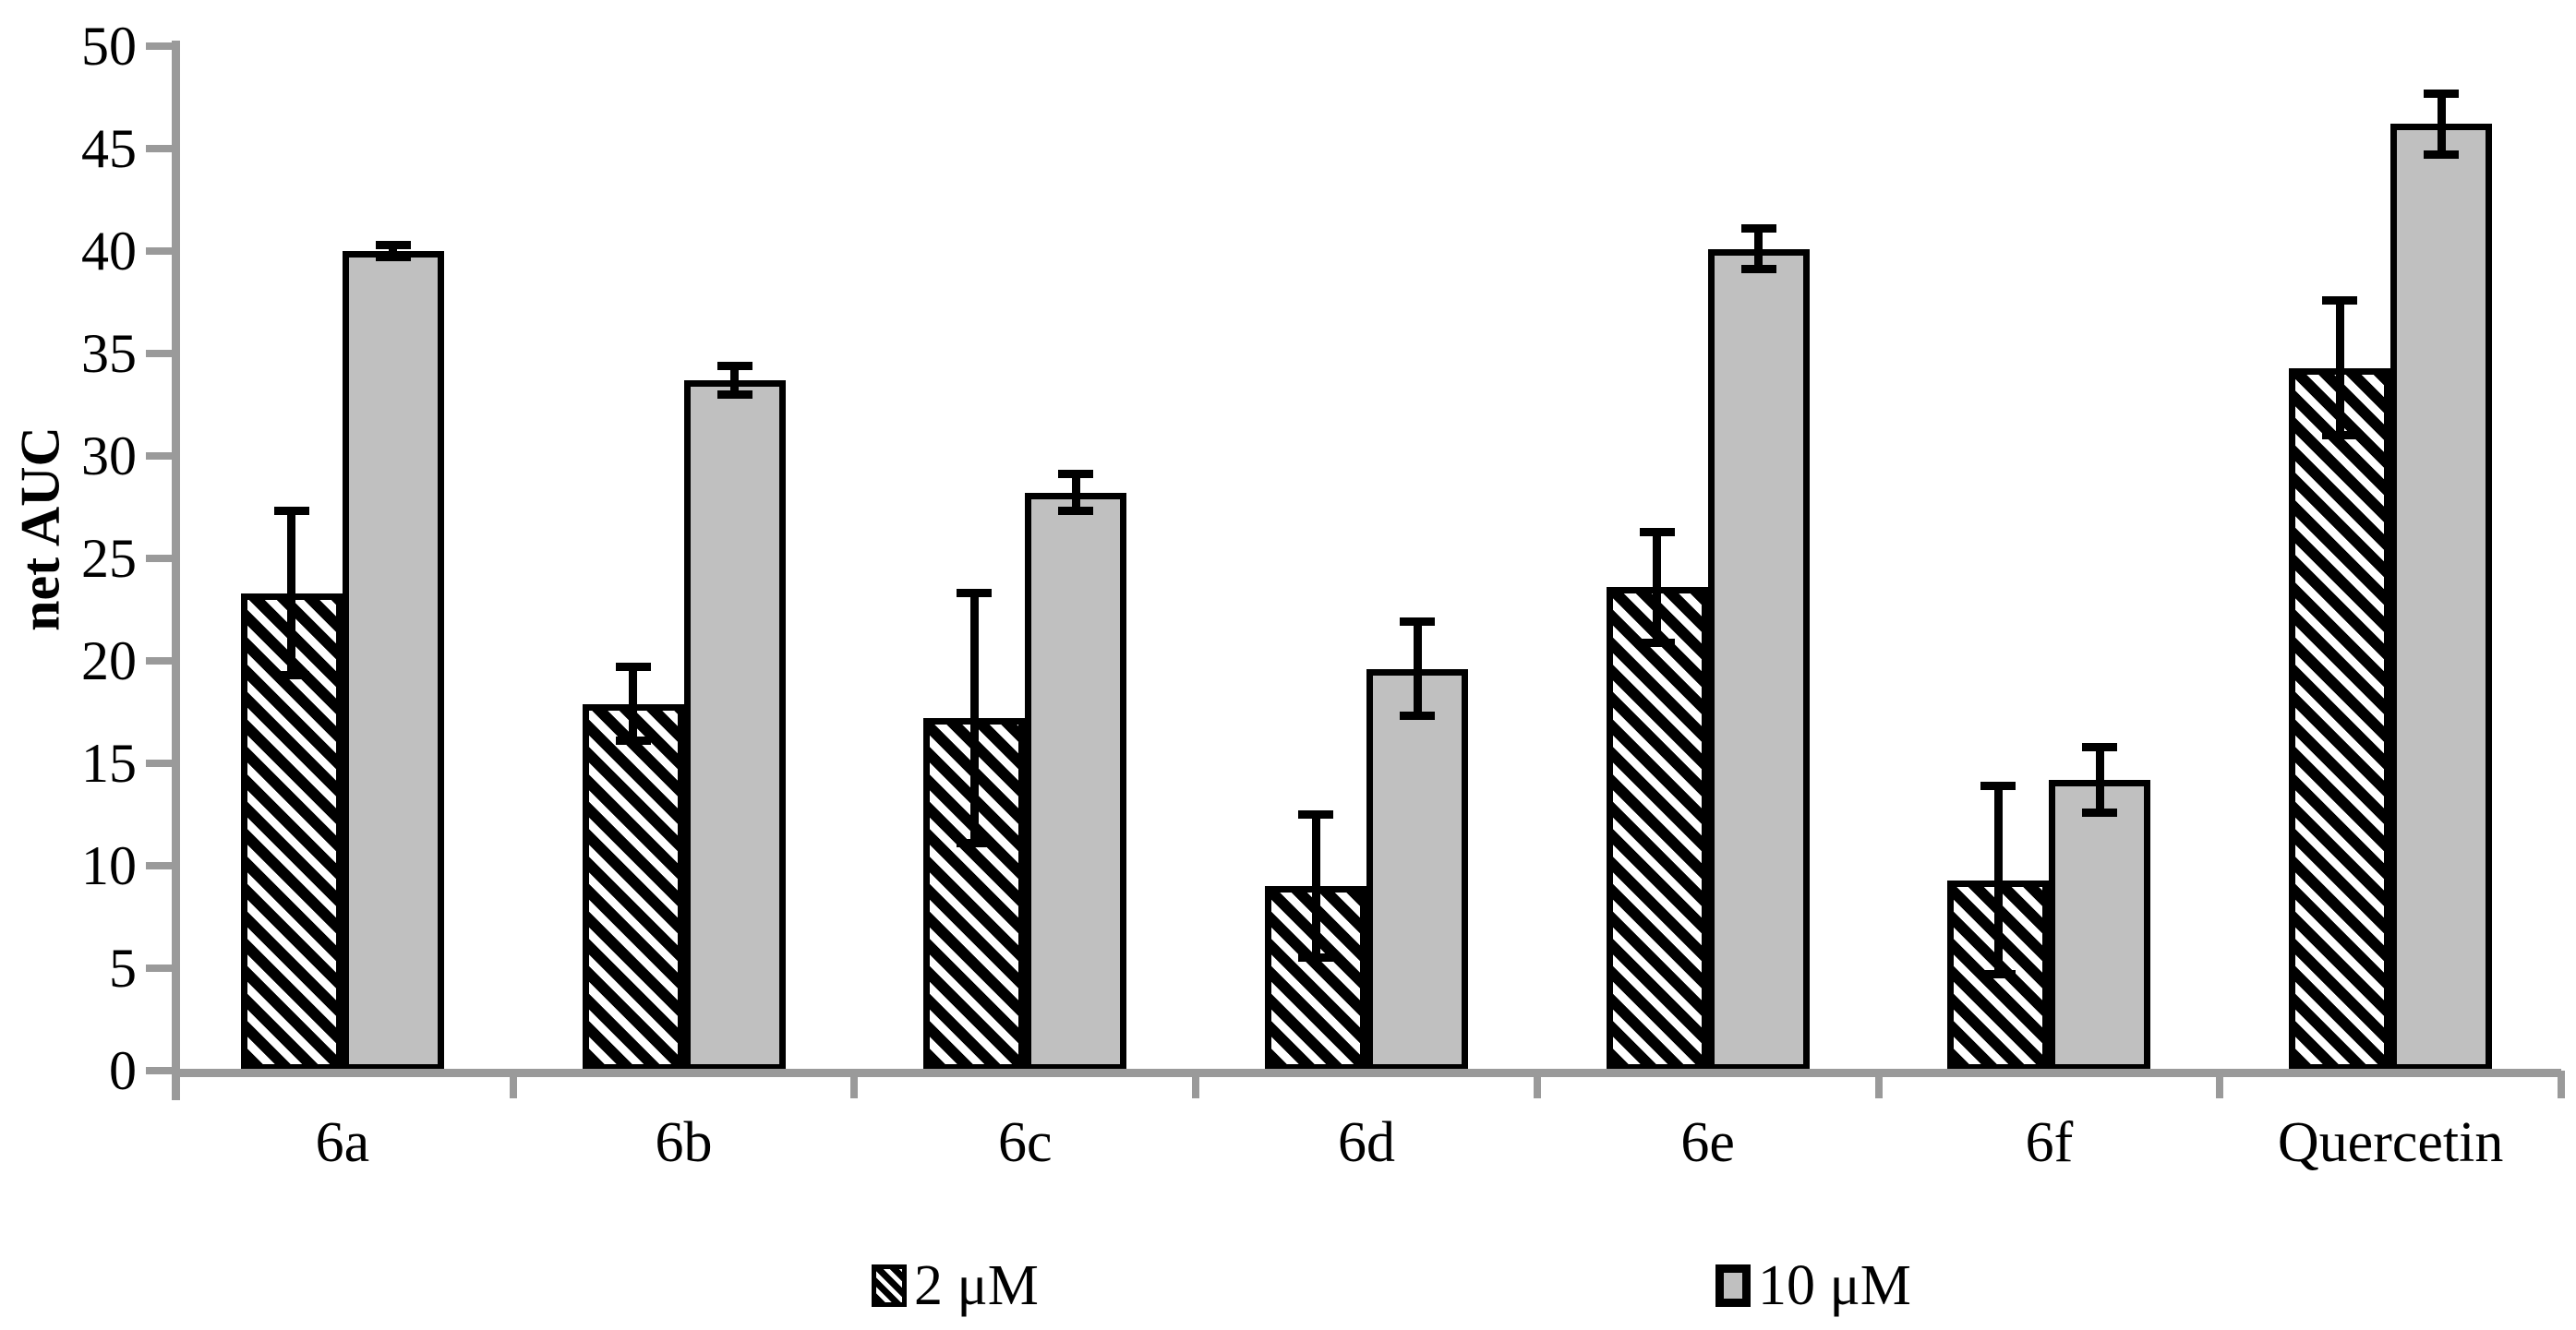  What do you see at coordinates (1315, 886) in the screenshot?
I see `error-line-6d-2uM` at bounding box center [1315, 886].